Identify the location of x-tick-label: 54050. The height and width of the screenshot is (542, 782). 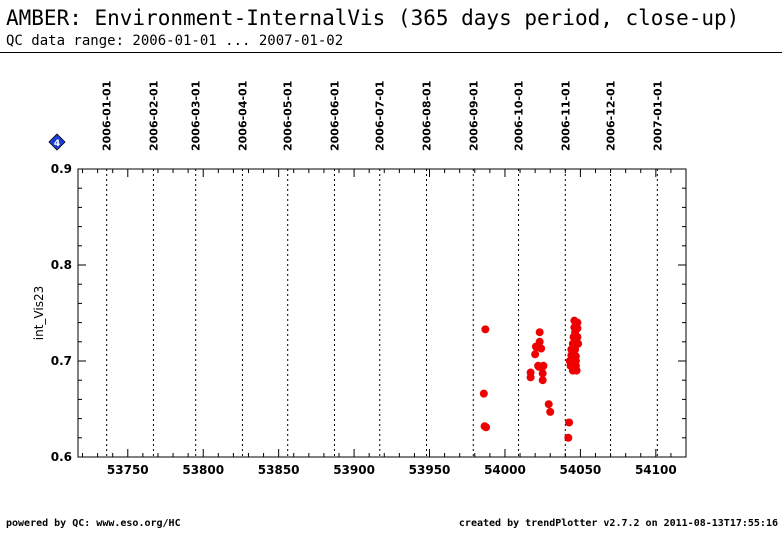
(581, 470).